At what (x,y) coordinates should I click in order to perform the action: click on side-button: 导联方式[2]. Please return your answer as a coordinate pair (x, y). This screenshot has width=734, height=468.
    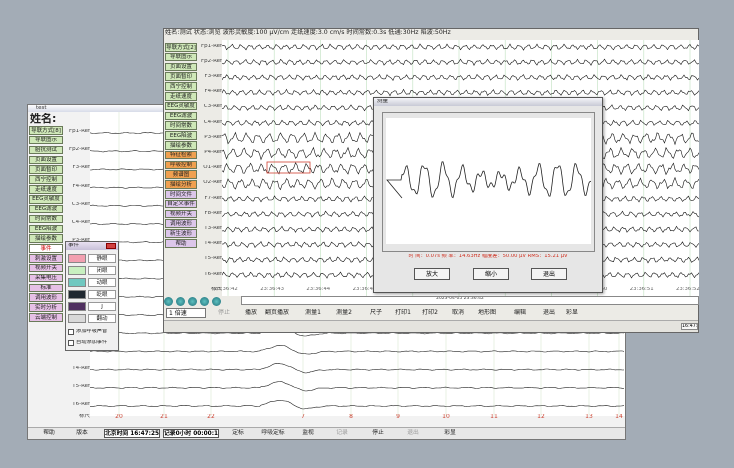
    Looking at the image, I should click on (181, 47).